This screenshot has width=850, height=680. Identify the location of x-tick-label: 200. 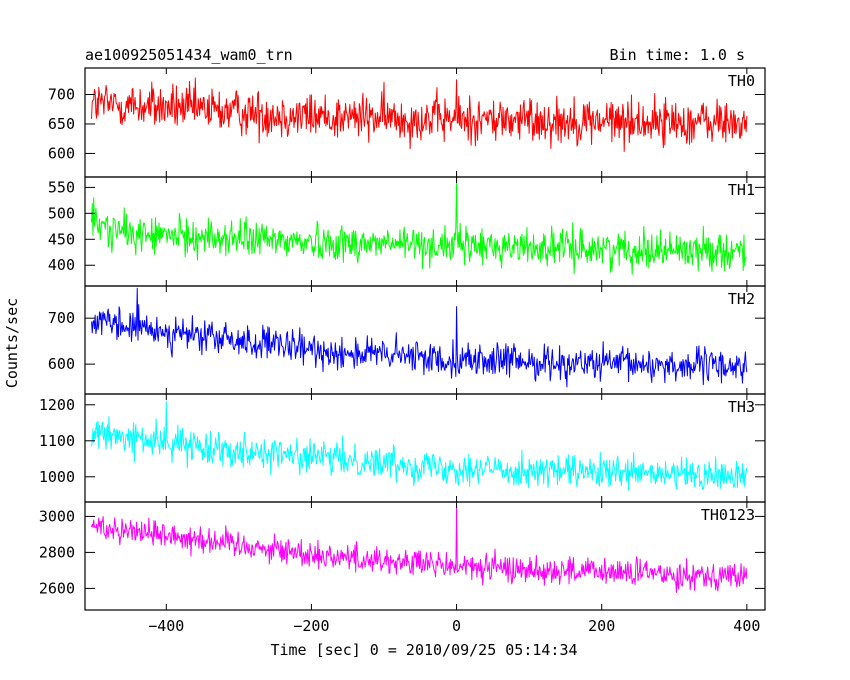
(601, 626).